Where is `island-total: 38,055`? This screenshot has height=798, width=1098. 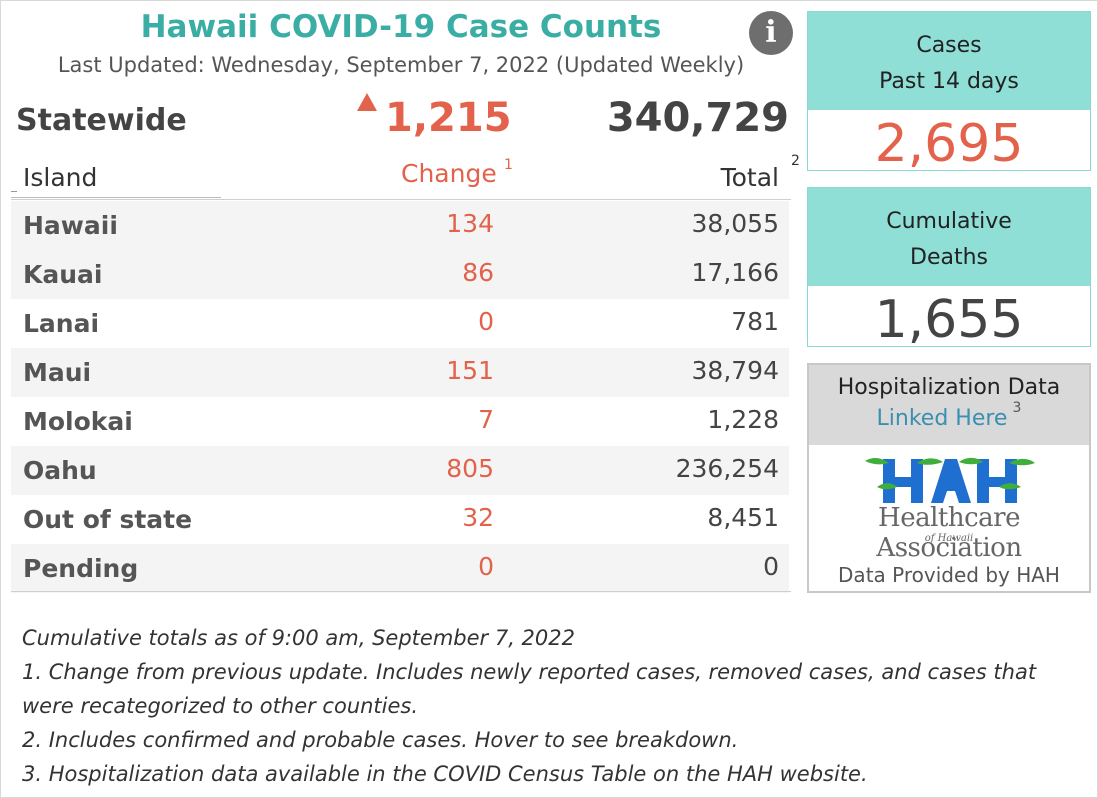 island-total: 38,055 is located at coordinates (735, 223).